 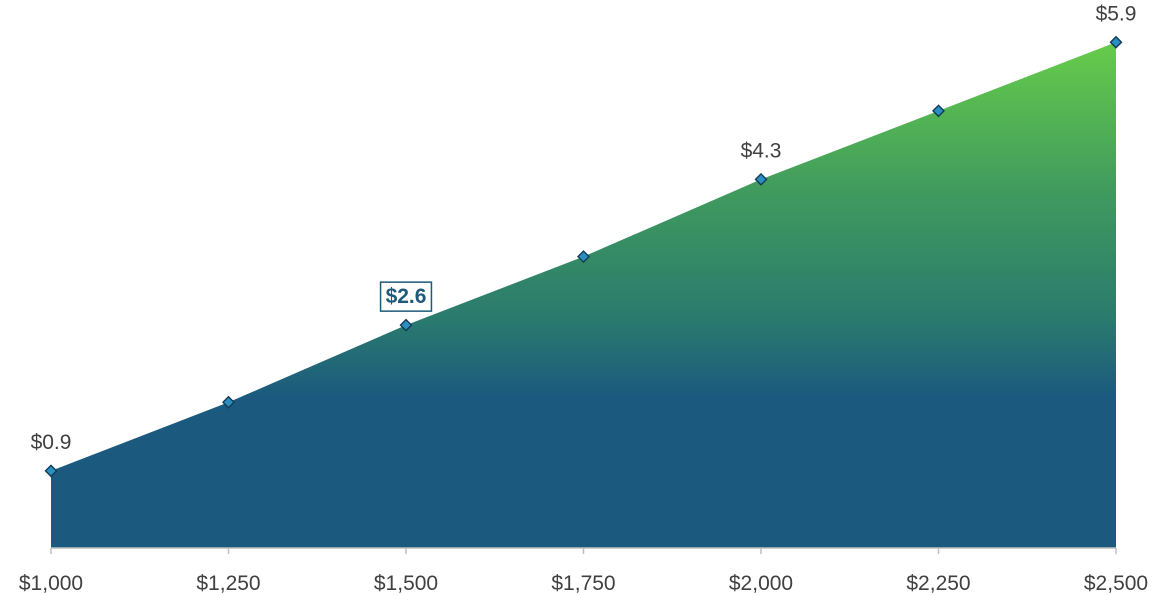 I want to click on data-label: $4.3, so click(x=761, y=150).